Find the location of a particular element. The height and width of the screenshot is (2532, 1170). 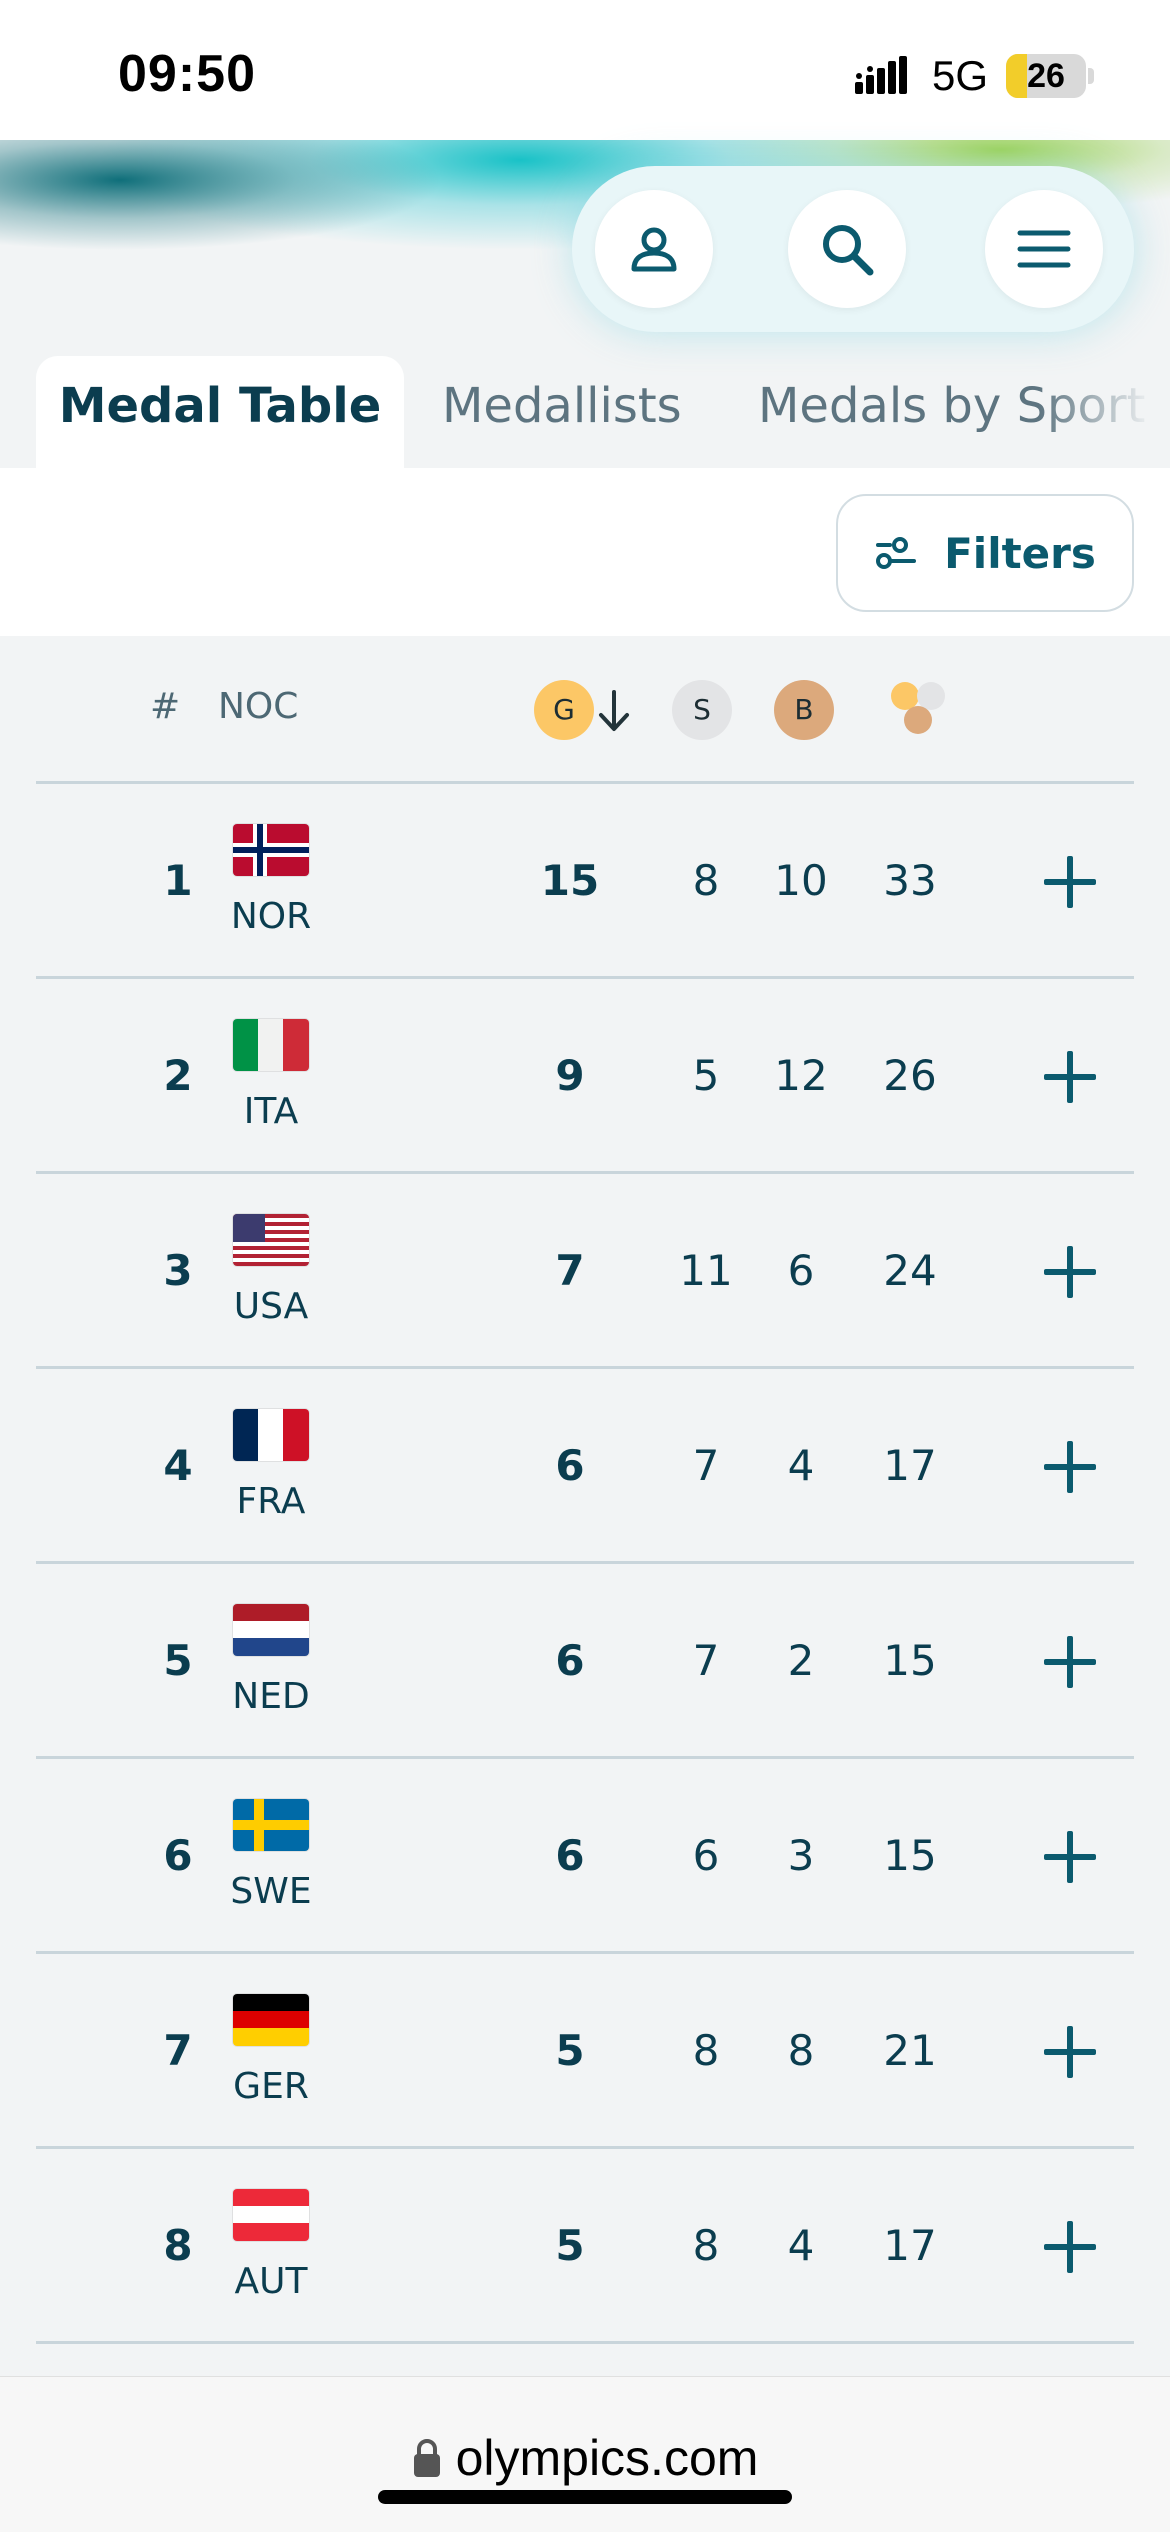

search-icon is located at coordinates (848, 250).